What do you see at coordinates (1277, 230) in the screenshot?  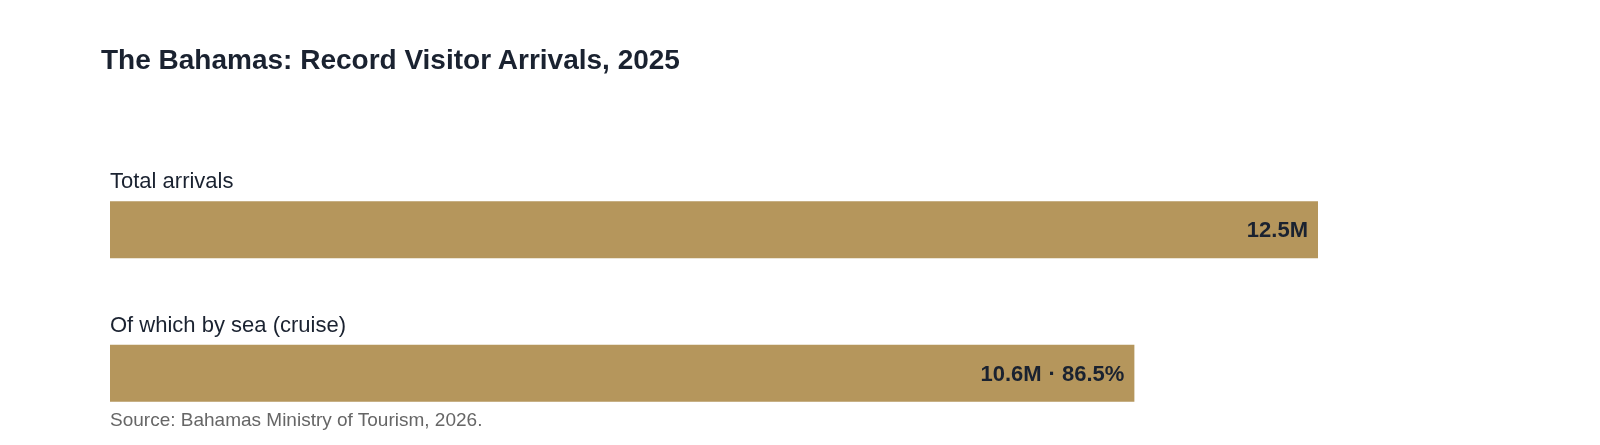 I see `data-label: 12.5M` at bounding box center [1277, 230].